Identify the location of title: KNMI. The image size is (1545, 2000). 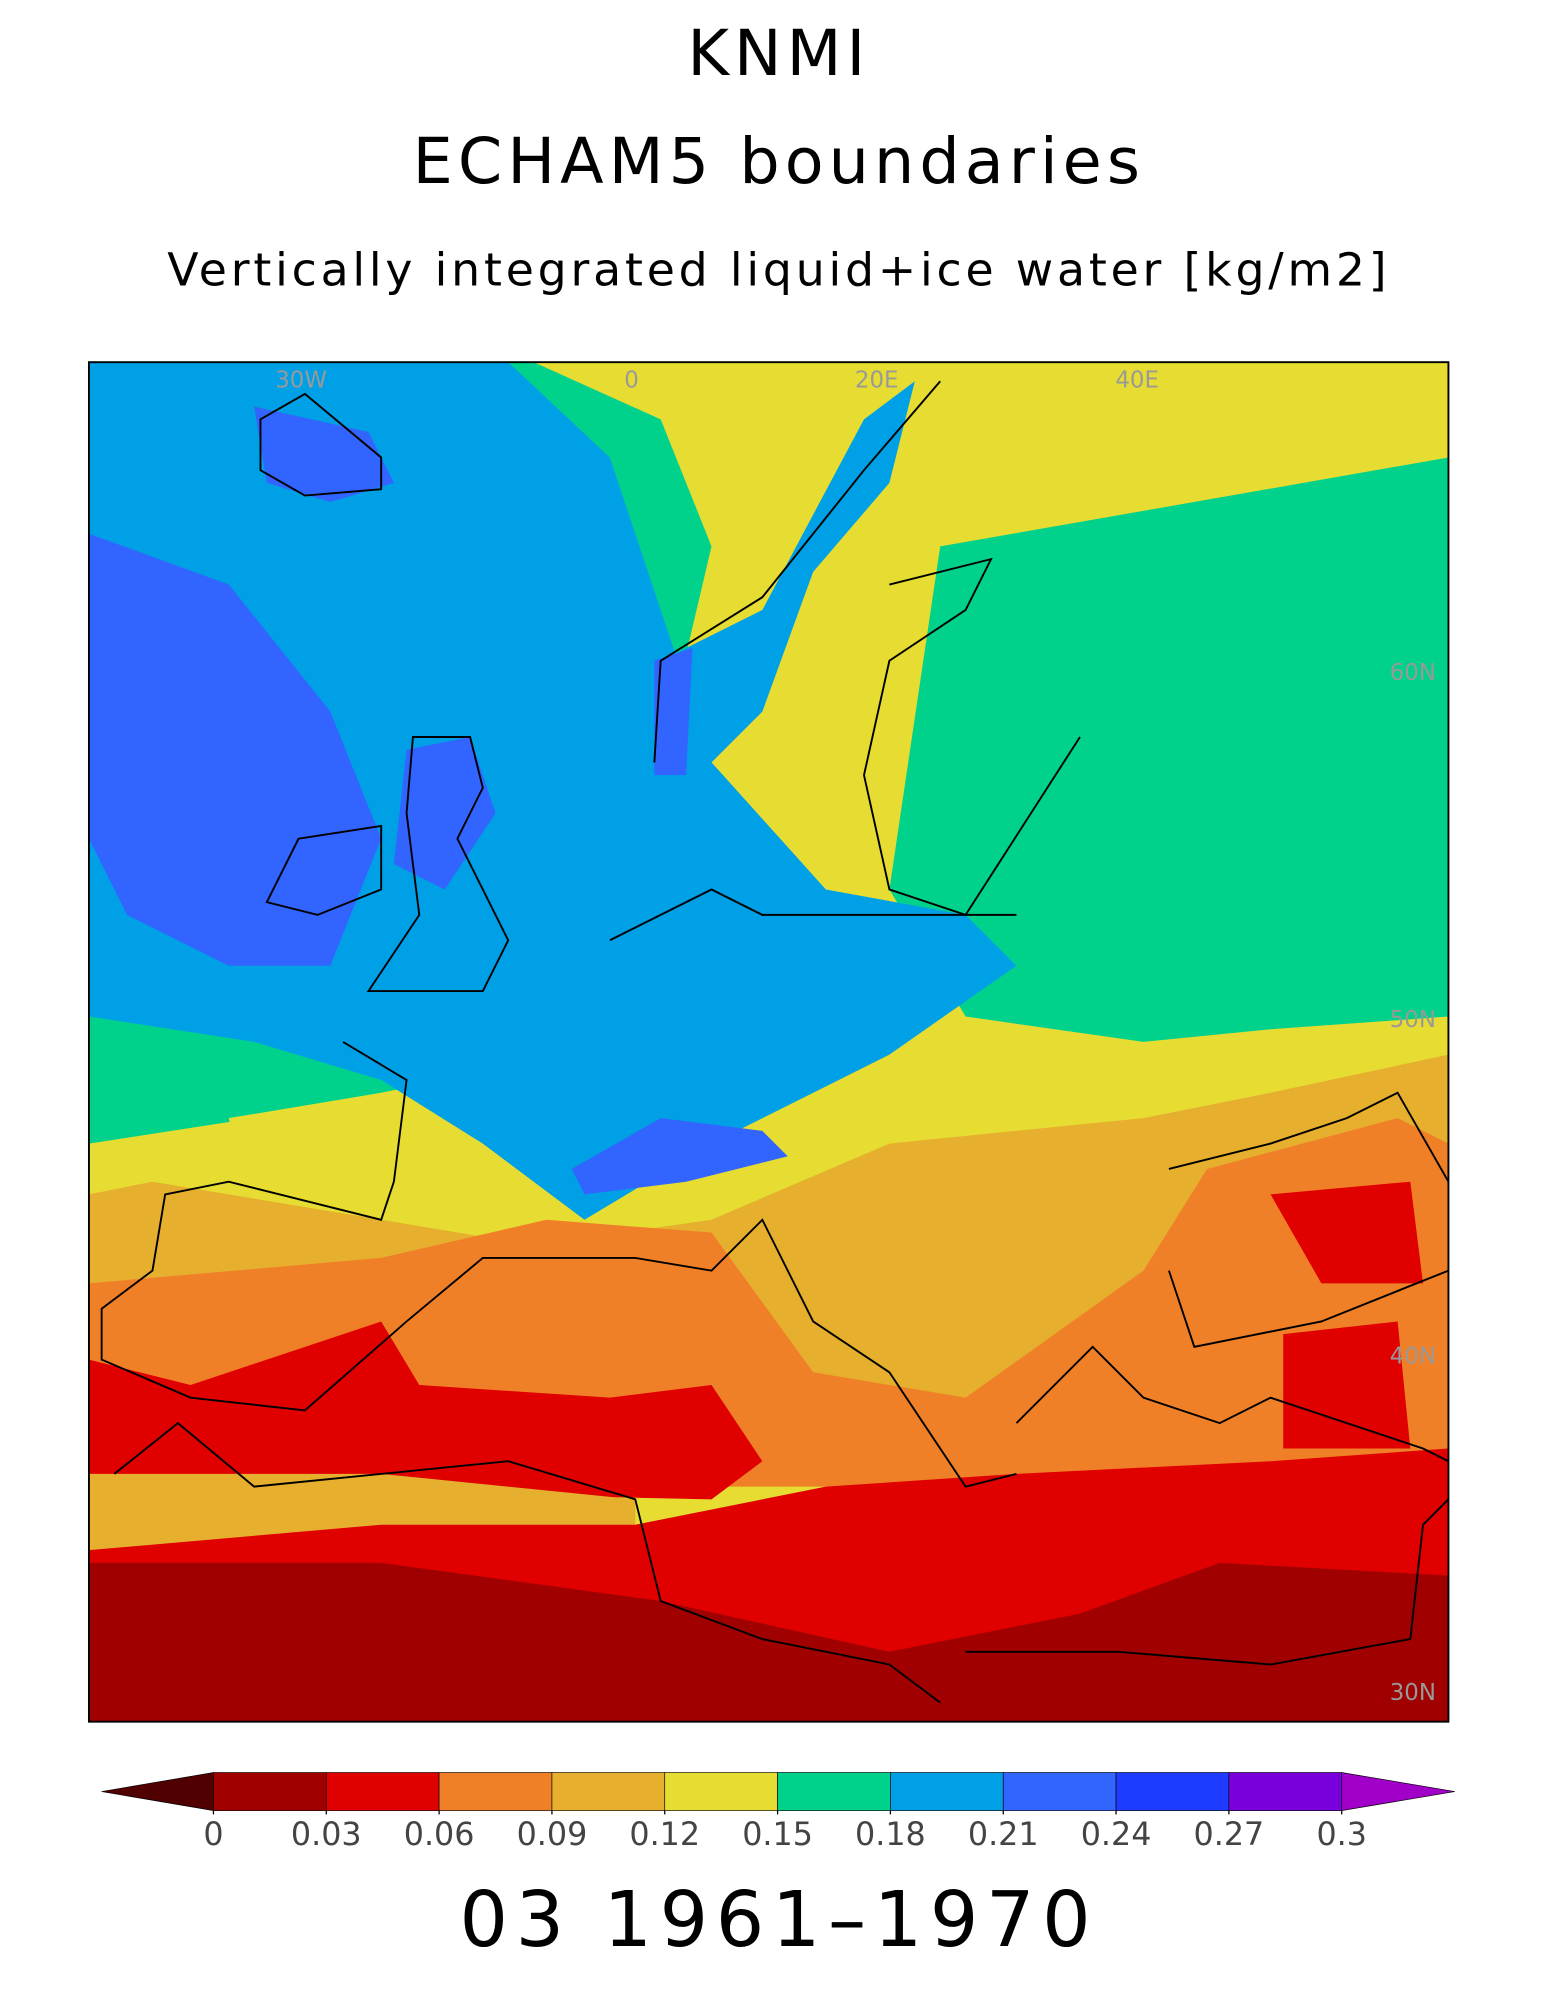
(778, 53).